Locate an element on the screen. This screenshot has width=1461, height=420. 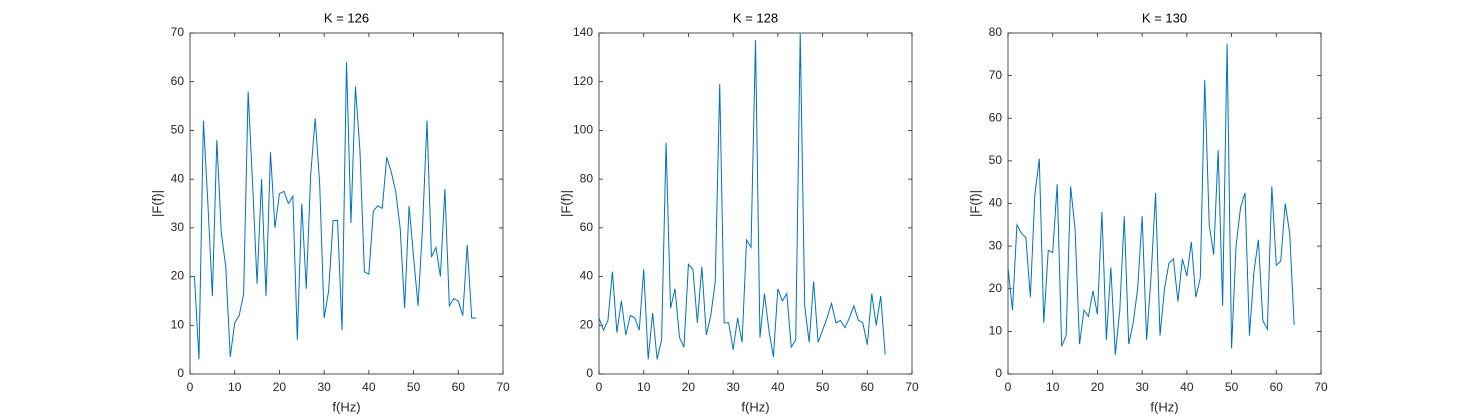
chart-title: K = 130 is located at coordinates (1164, 17).